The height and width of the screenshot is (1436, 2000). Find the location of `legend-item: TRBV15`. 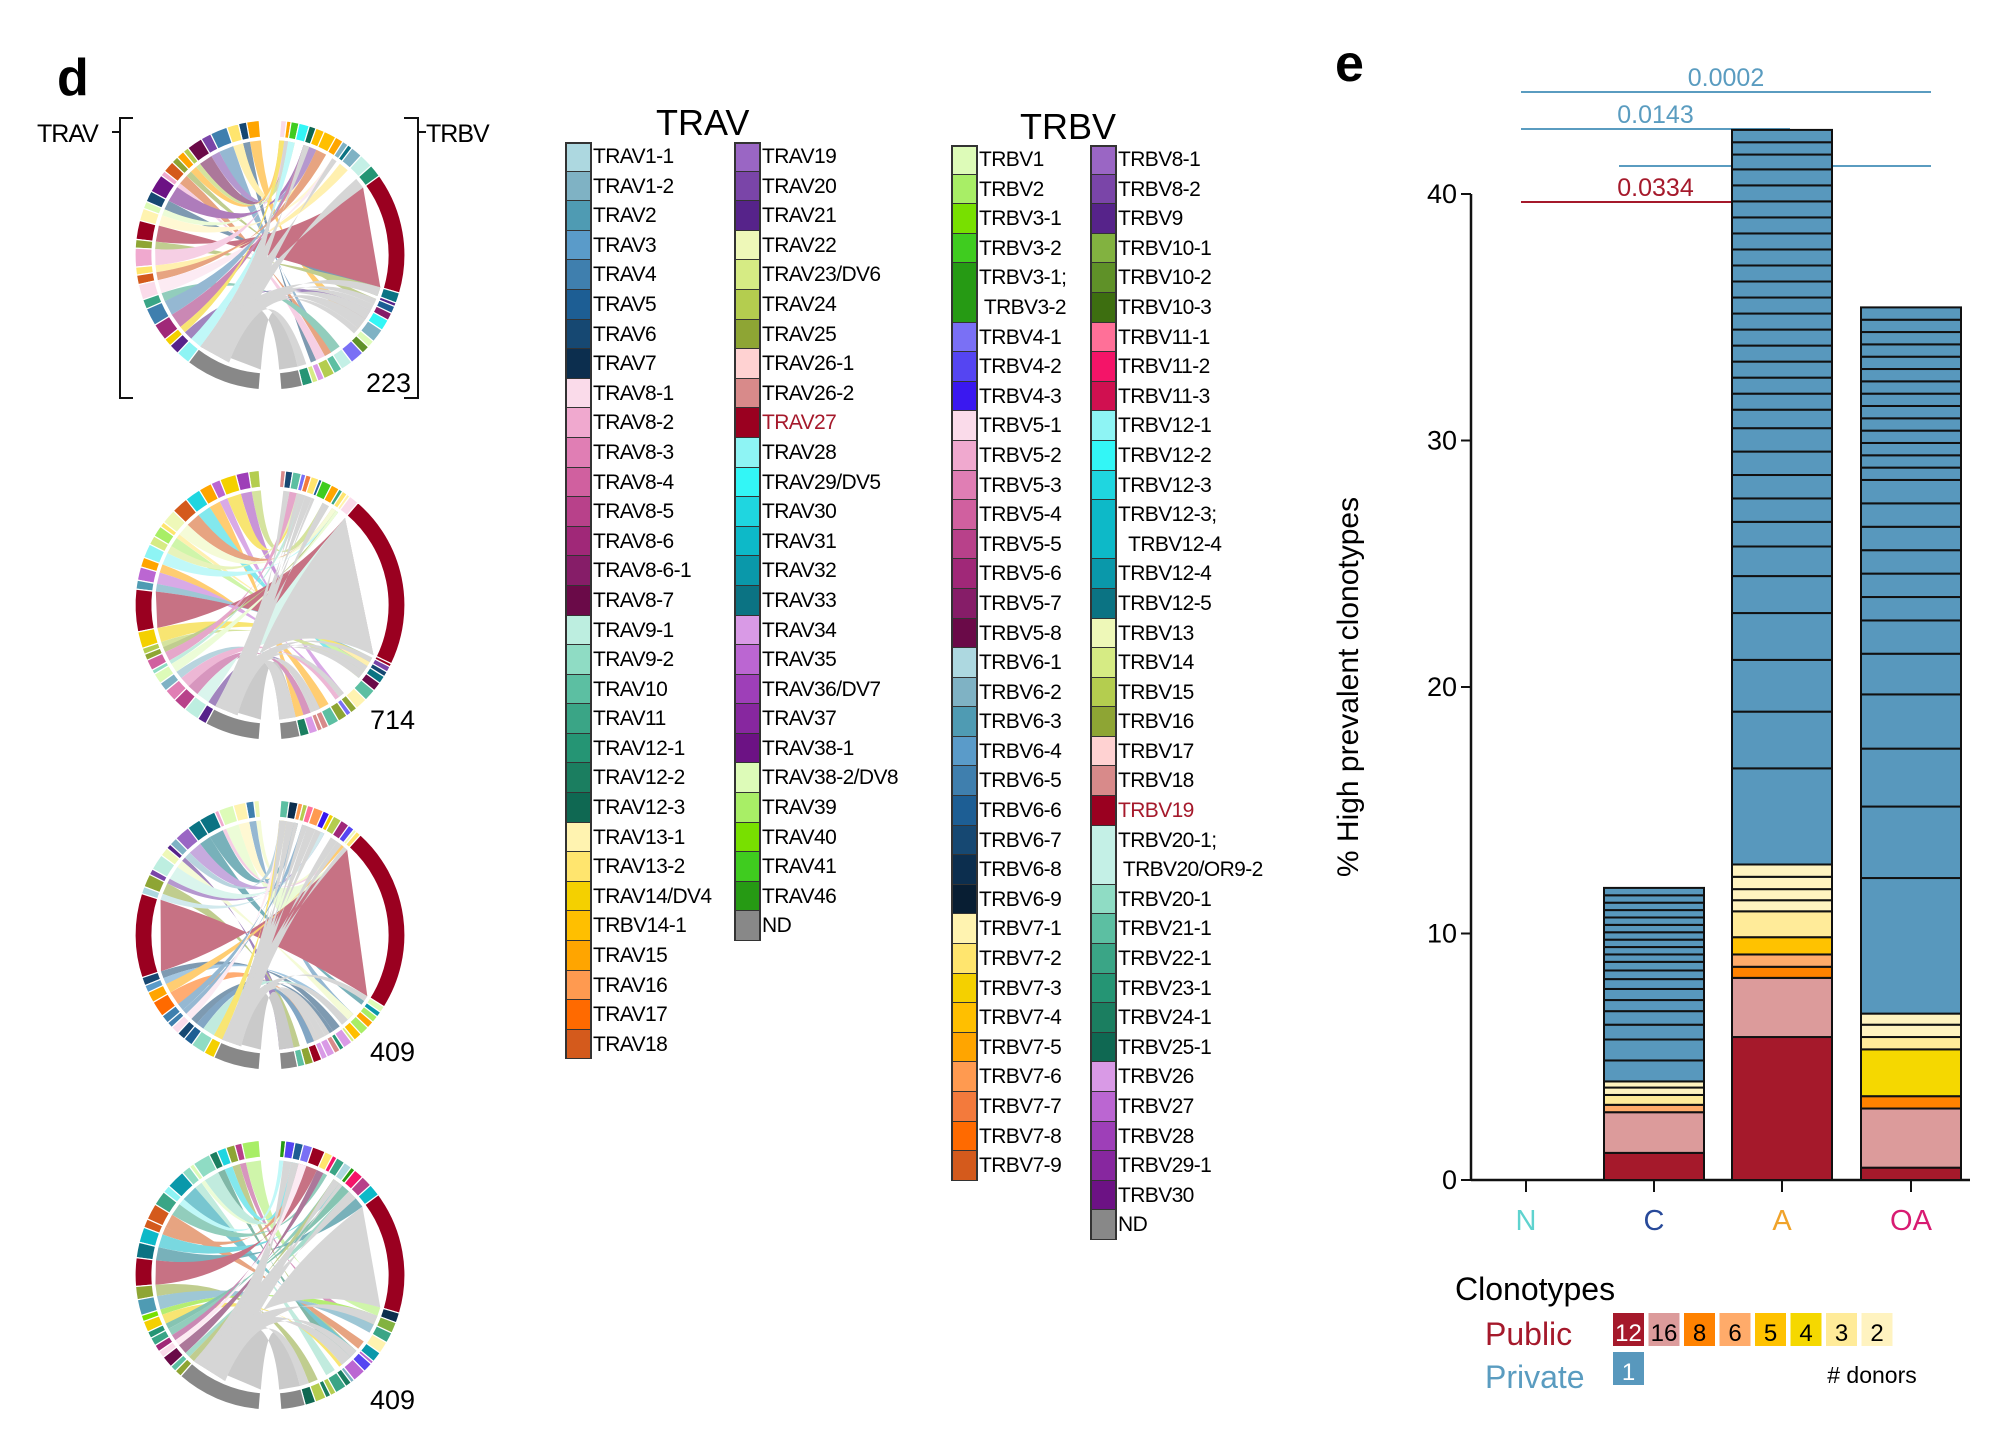

legend-item: TRBV15 is located at coordinates (1176, 692).